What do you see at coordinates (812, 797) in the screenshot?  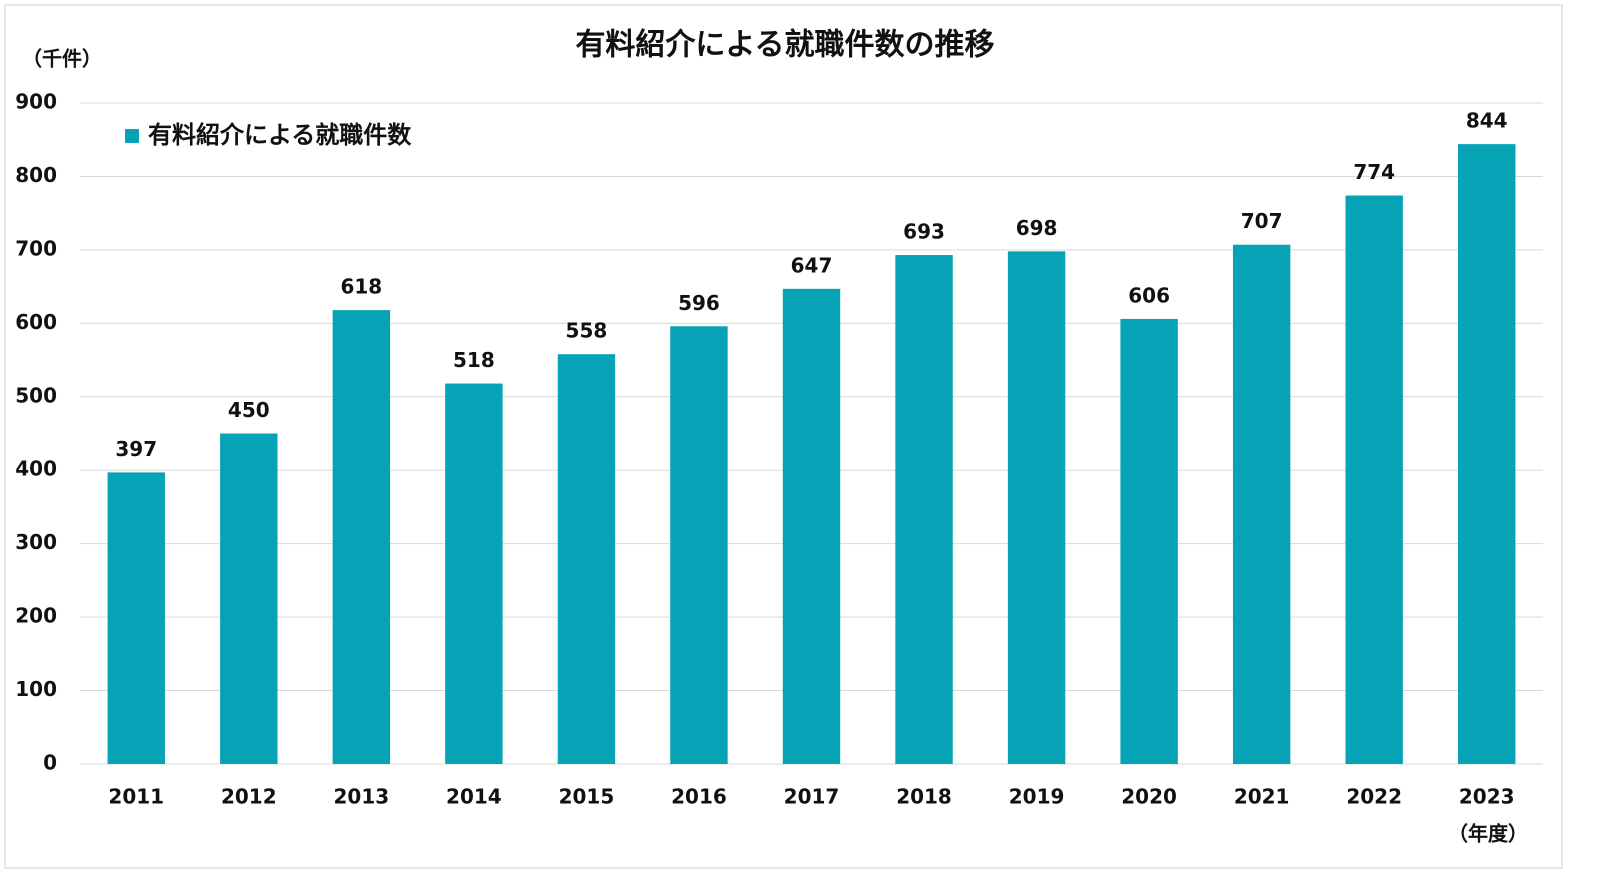 I see `x-tick-label: 2017` at bounding box center [812, 797].